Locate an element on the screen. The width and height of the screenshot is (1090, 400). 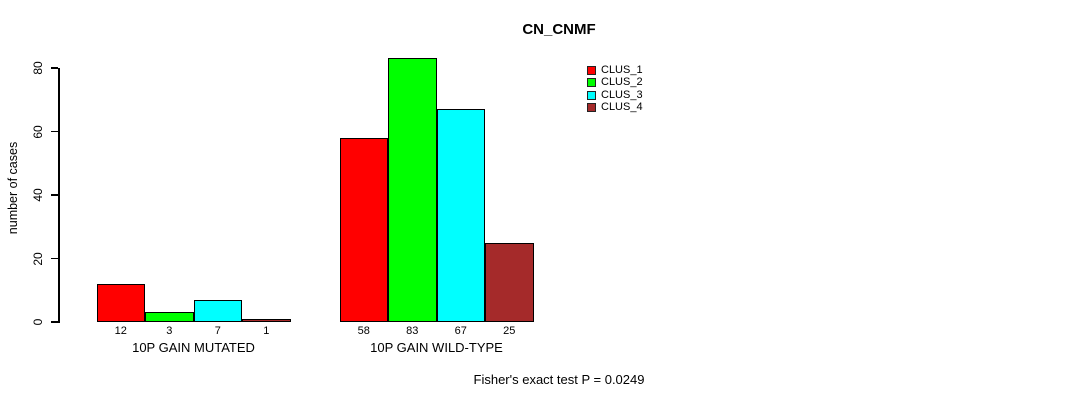
legend-row: CLUS_1 is located at coordinates (615, 70).